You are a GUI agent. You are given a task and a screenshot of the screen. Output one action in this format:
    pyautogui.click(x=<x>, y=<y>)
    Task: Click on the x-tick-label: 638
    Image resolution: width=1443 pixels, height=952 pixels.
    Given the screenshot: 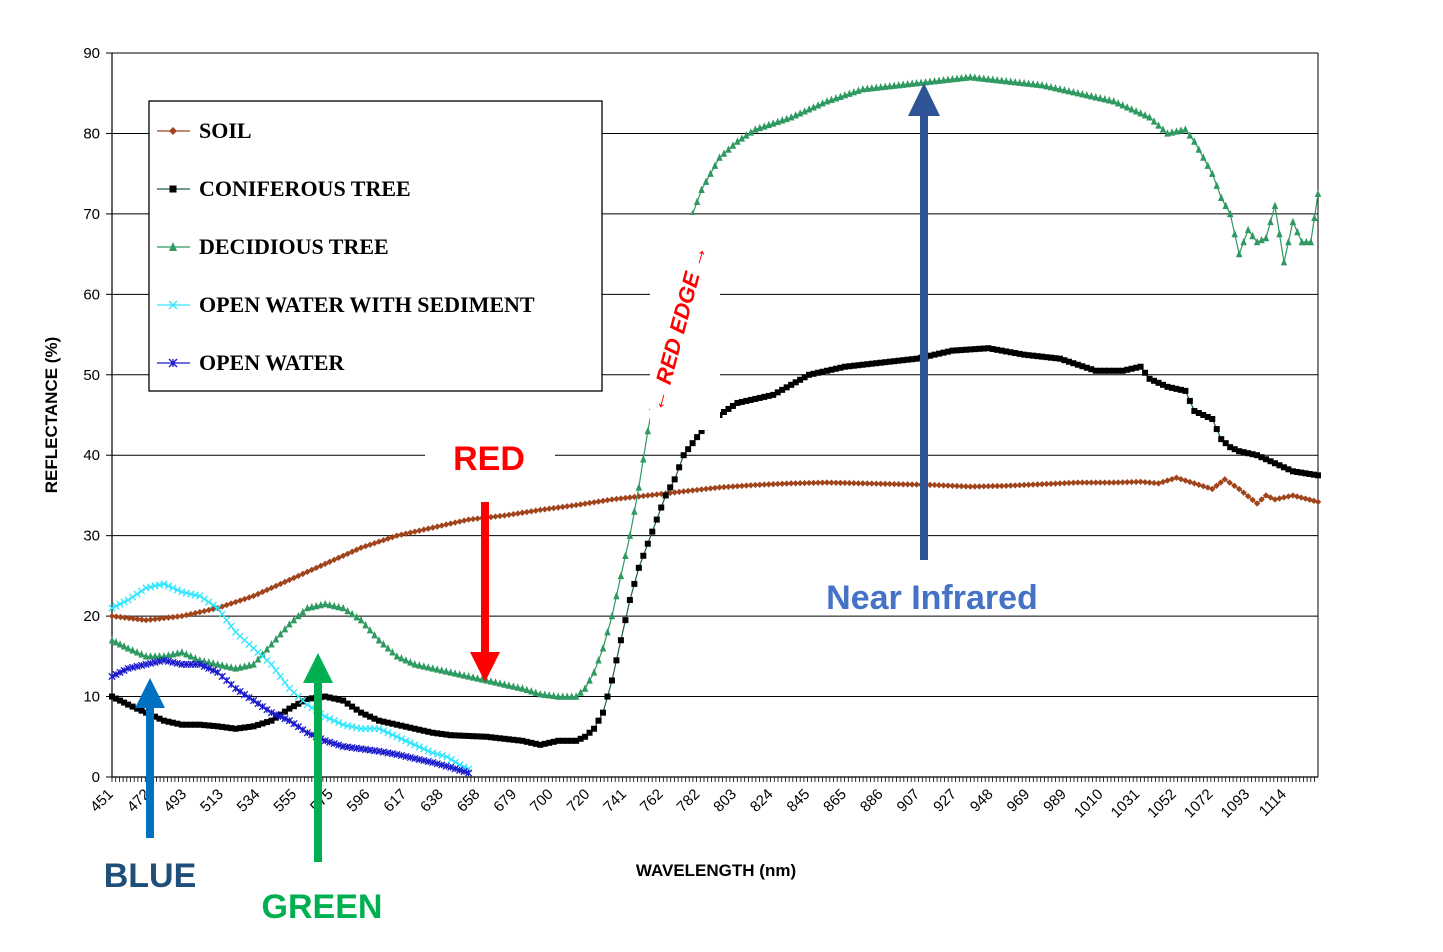 What is the action you would take?
    pyautogui.click(x=432, y=801)
    